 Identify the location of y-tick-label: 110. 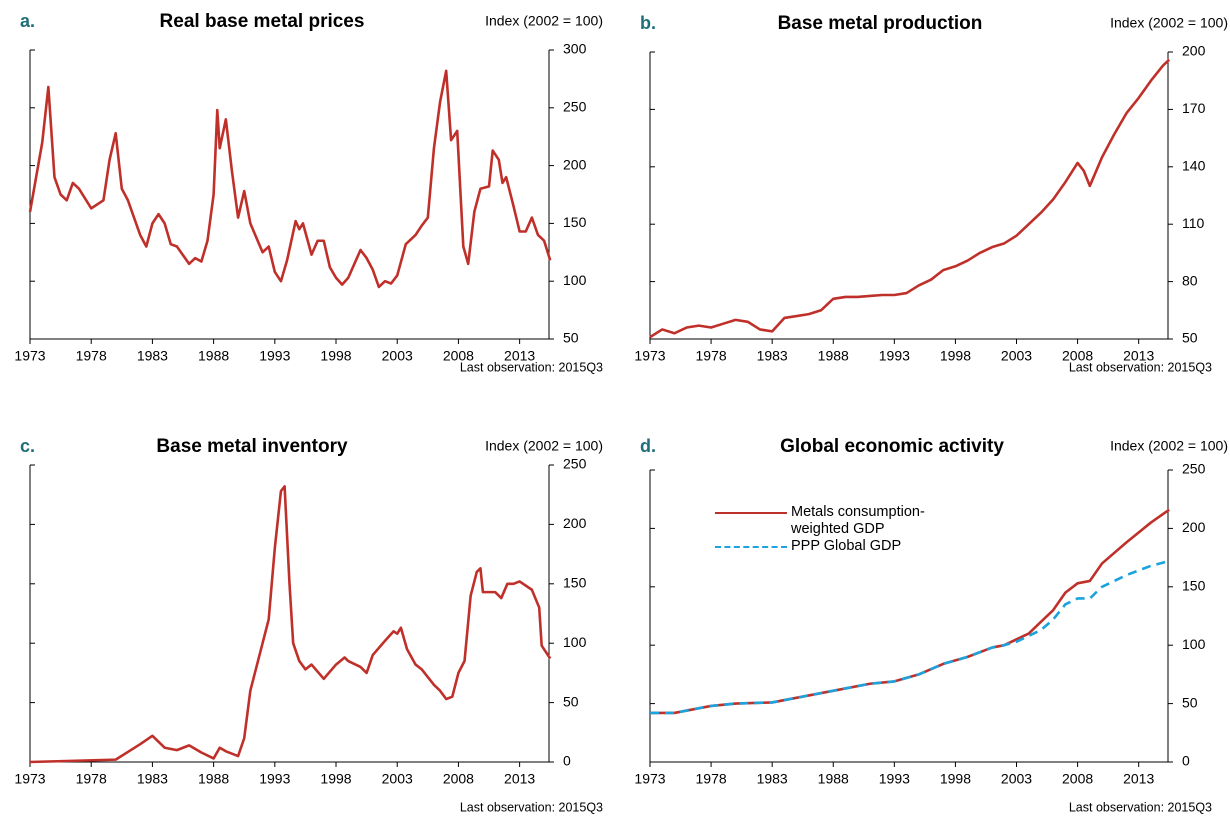
(1193, 223).